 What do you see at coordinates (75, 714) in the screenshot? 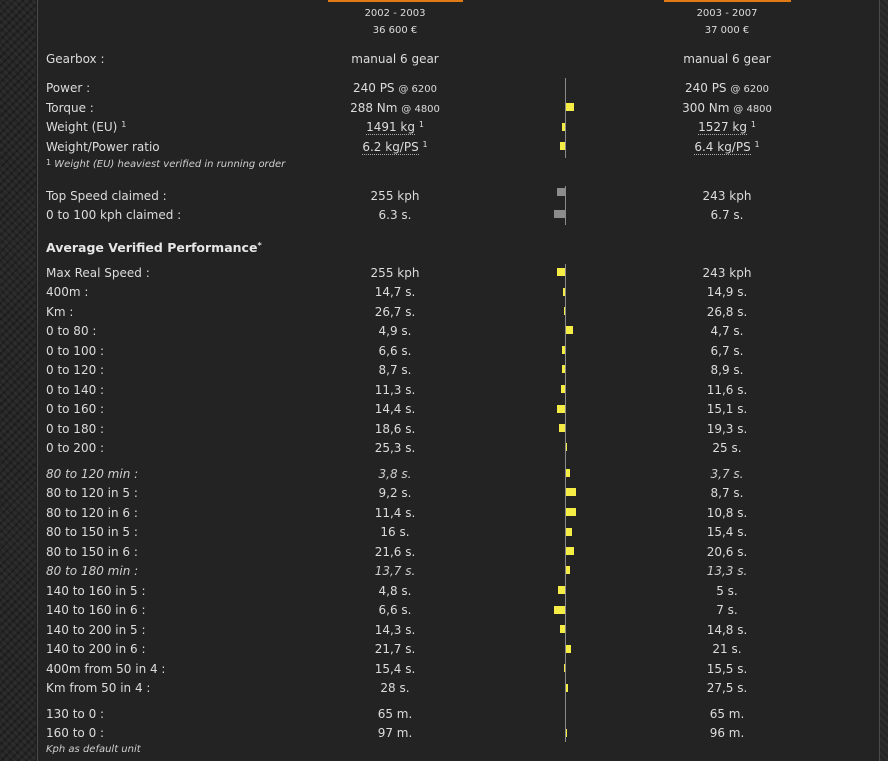
I see `braking-row-label: 130 to 0 :` at bounding box center [75, 714].